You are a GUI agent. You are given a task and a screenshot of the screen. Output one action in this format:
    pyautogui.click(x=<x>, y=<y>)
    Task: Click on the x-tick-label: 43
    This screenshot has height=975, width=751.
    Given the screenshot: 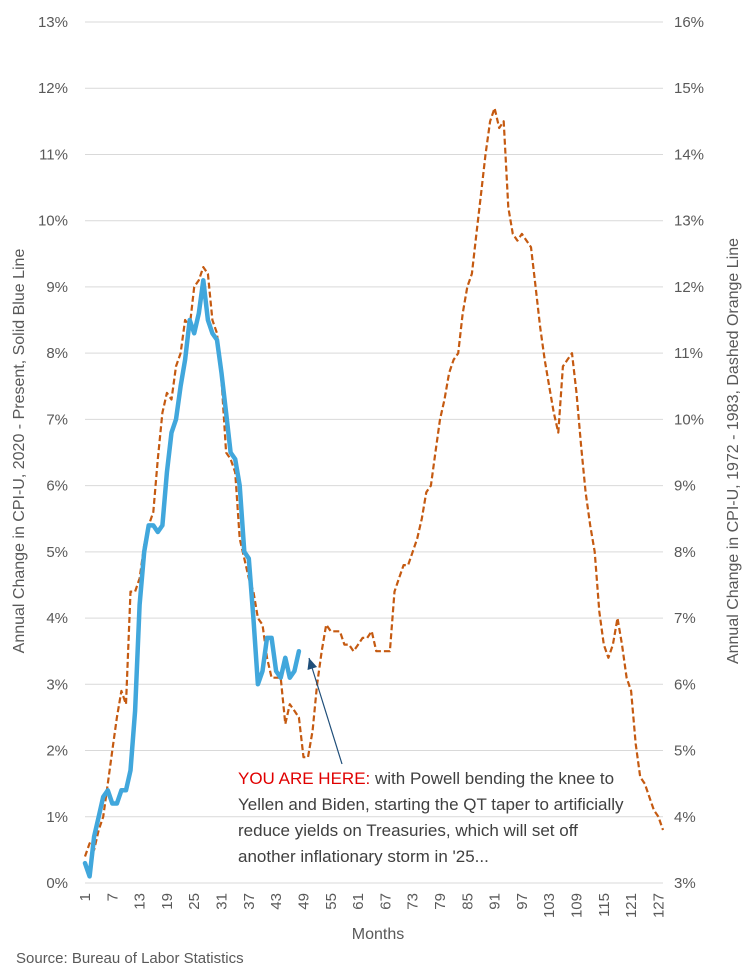 What is the action you would take?
    pyautogui.click(x=276, y=901)
    